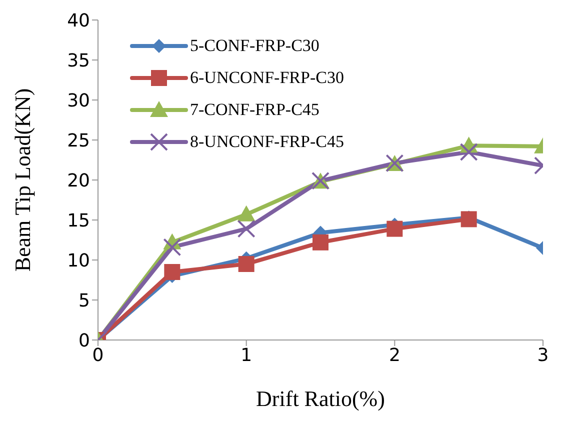  What do you see at coordinates (78, 181) in the screenshot?
I see `y-tick-label: 20` at bounding box center [78, 181].